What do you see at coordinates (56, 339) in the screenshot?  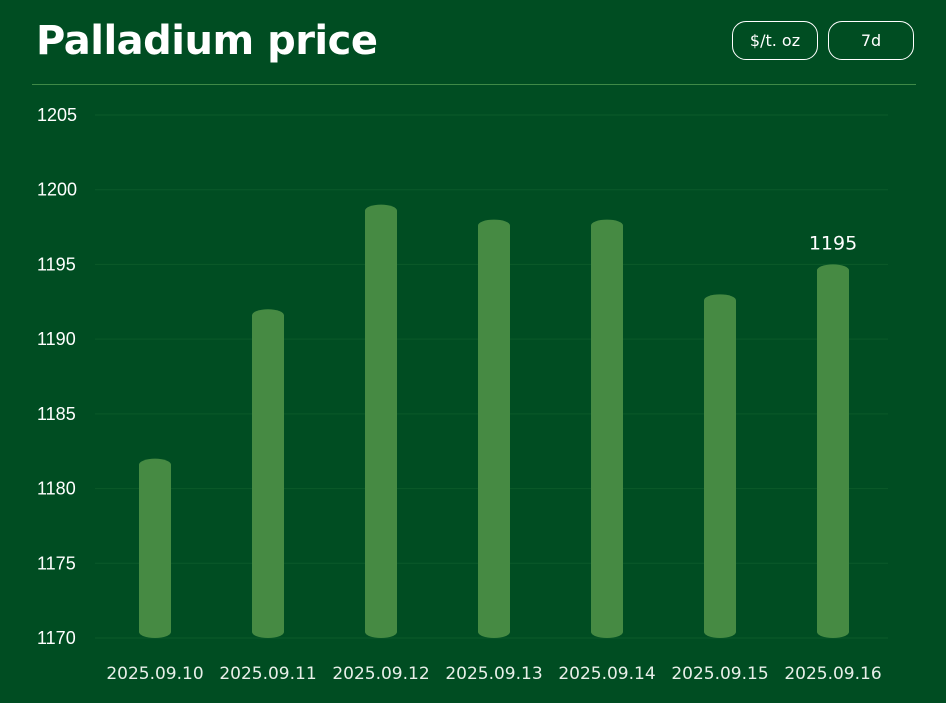 I see `y-tick-label: 1190` at bounding box center [56, 339].